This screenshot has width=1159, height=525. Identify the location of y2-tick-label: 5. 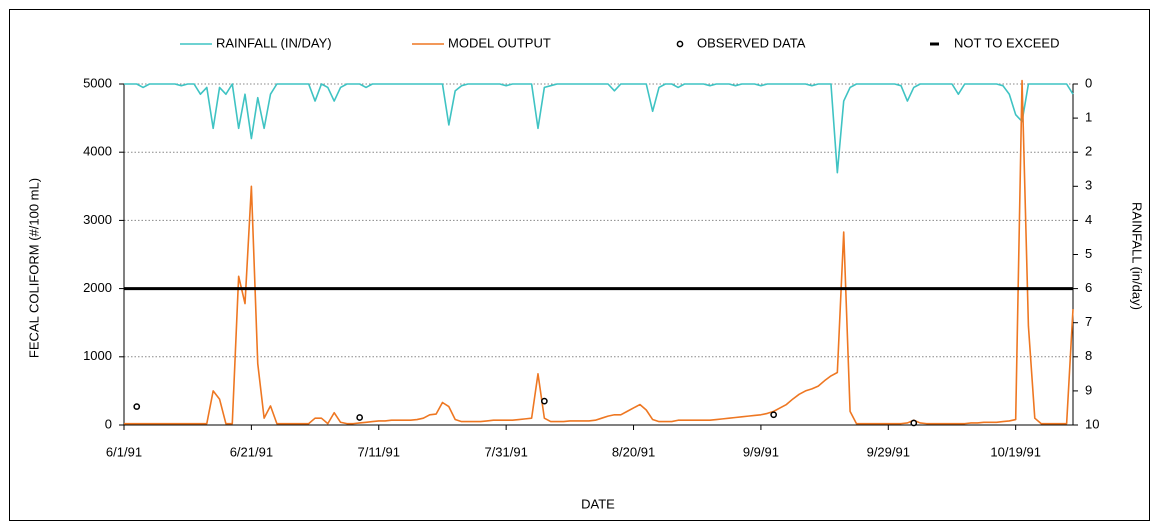
(1088, 253).